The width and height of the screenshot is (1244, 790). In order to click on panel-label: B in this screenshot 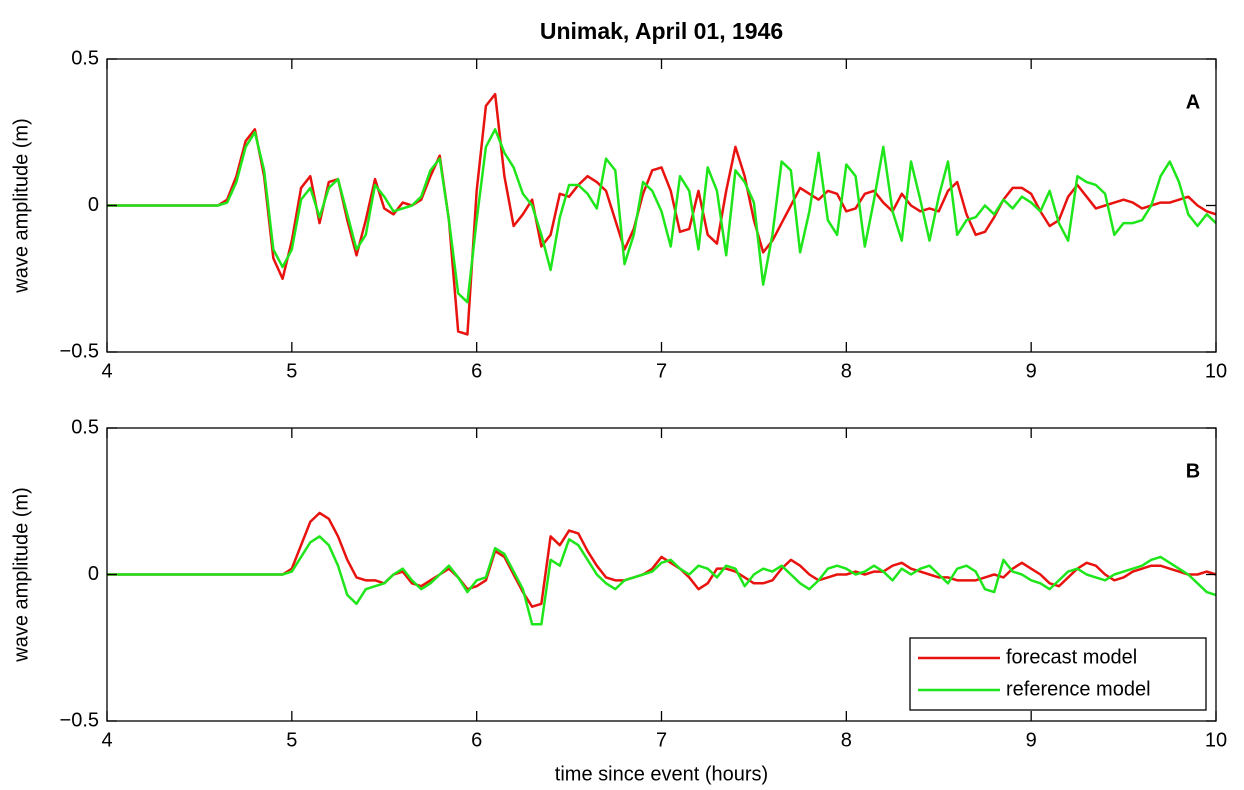, I will do `click(1193, 471)`.